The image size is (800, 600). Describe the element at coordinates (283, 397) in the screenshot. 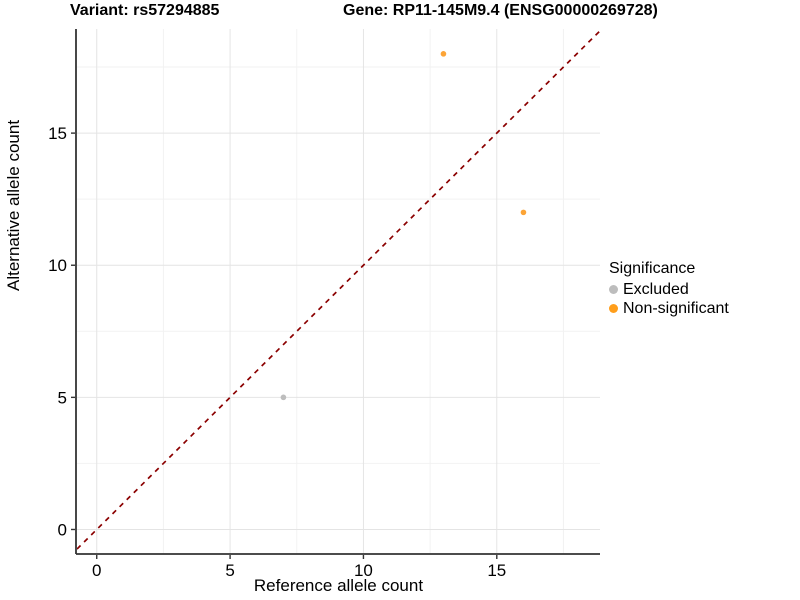

I see `data-point-excluded` at that location.